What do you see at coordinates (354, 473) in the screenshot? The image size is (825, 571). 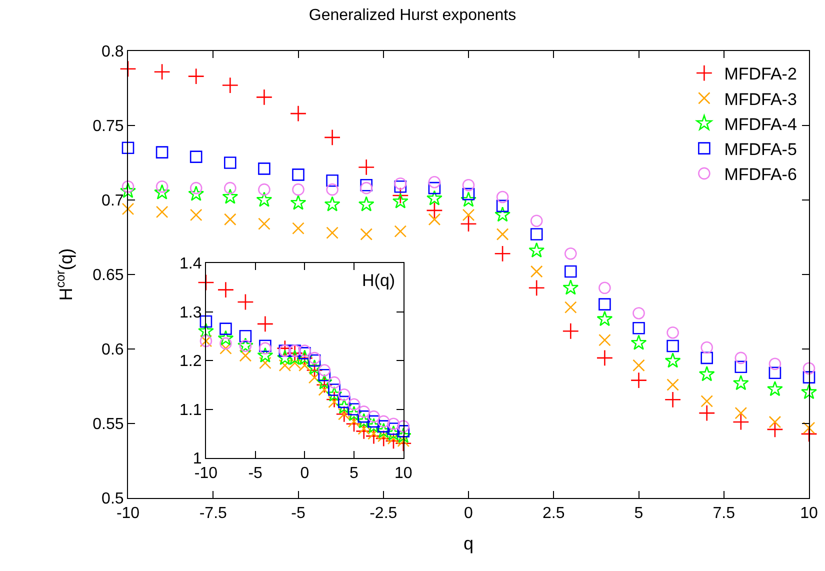 I see `x-tick-label: 5` at bounding box center [354, 473].